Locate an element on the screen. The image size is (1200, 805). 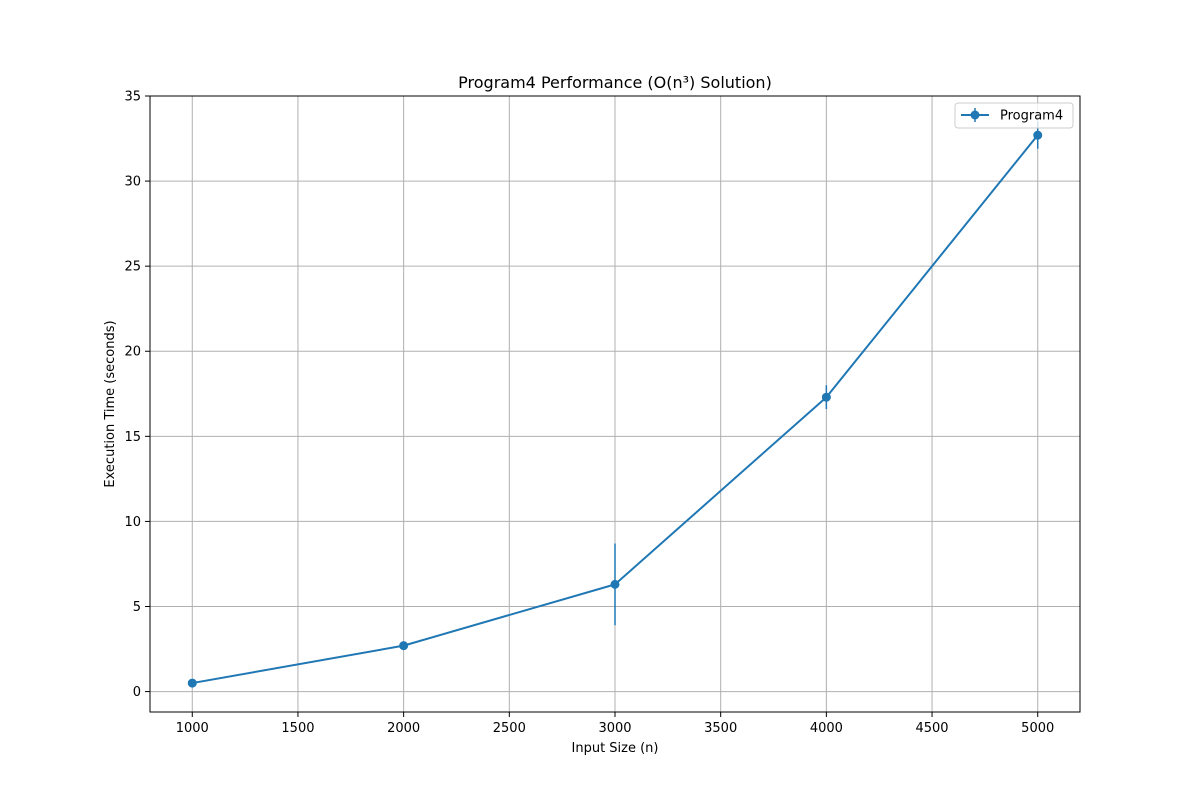
x-tick-label: 2500 is located at coordinates (509, 728).